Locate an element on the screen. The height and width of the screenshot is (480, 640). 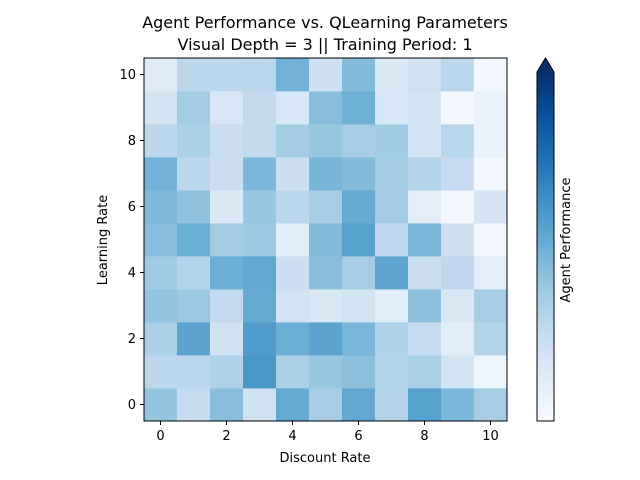
chart-subtitle: Visual Depth = 3 || Training Period: 1 is located at coordinates (324, 44).